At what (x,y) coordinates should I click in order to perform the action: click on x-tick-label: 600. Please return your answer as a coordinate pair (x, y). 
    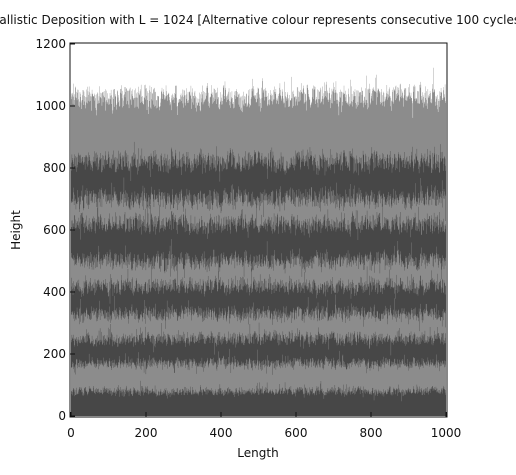
    Looking at the image, I should click on (296, 433).